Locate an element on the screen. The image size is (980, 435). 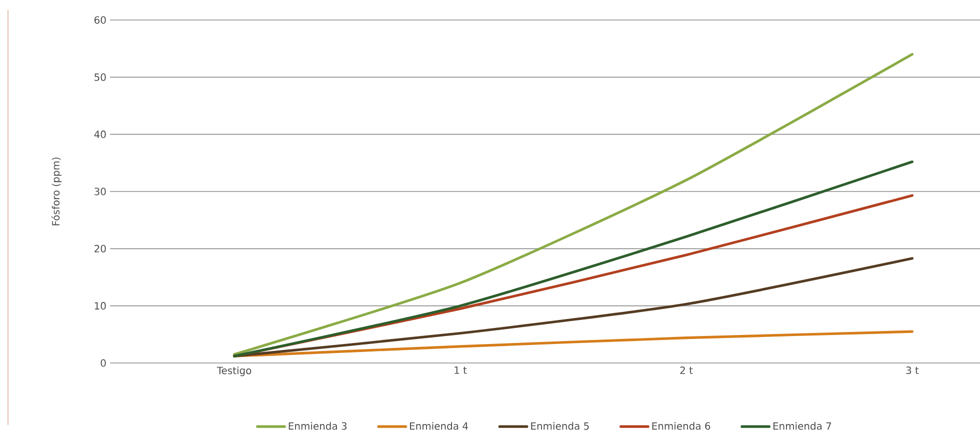
legend-label: Enmienda 3 is located at coordinates (317, 426).